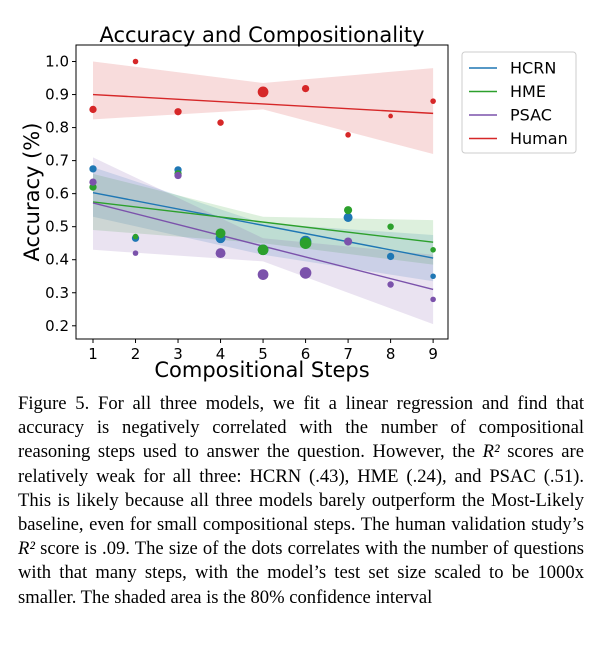 This screenshot has width=598, height=670. Describe the element at coordinates (26, 549) in the screenshot. I see `caption-r2-symbol-2: R²` at that location.